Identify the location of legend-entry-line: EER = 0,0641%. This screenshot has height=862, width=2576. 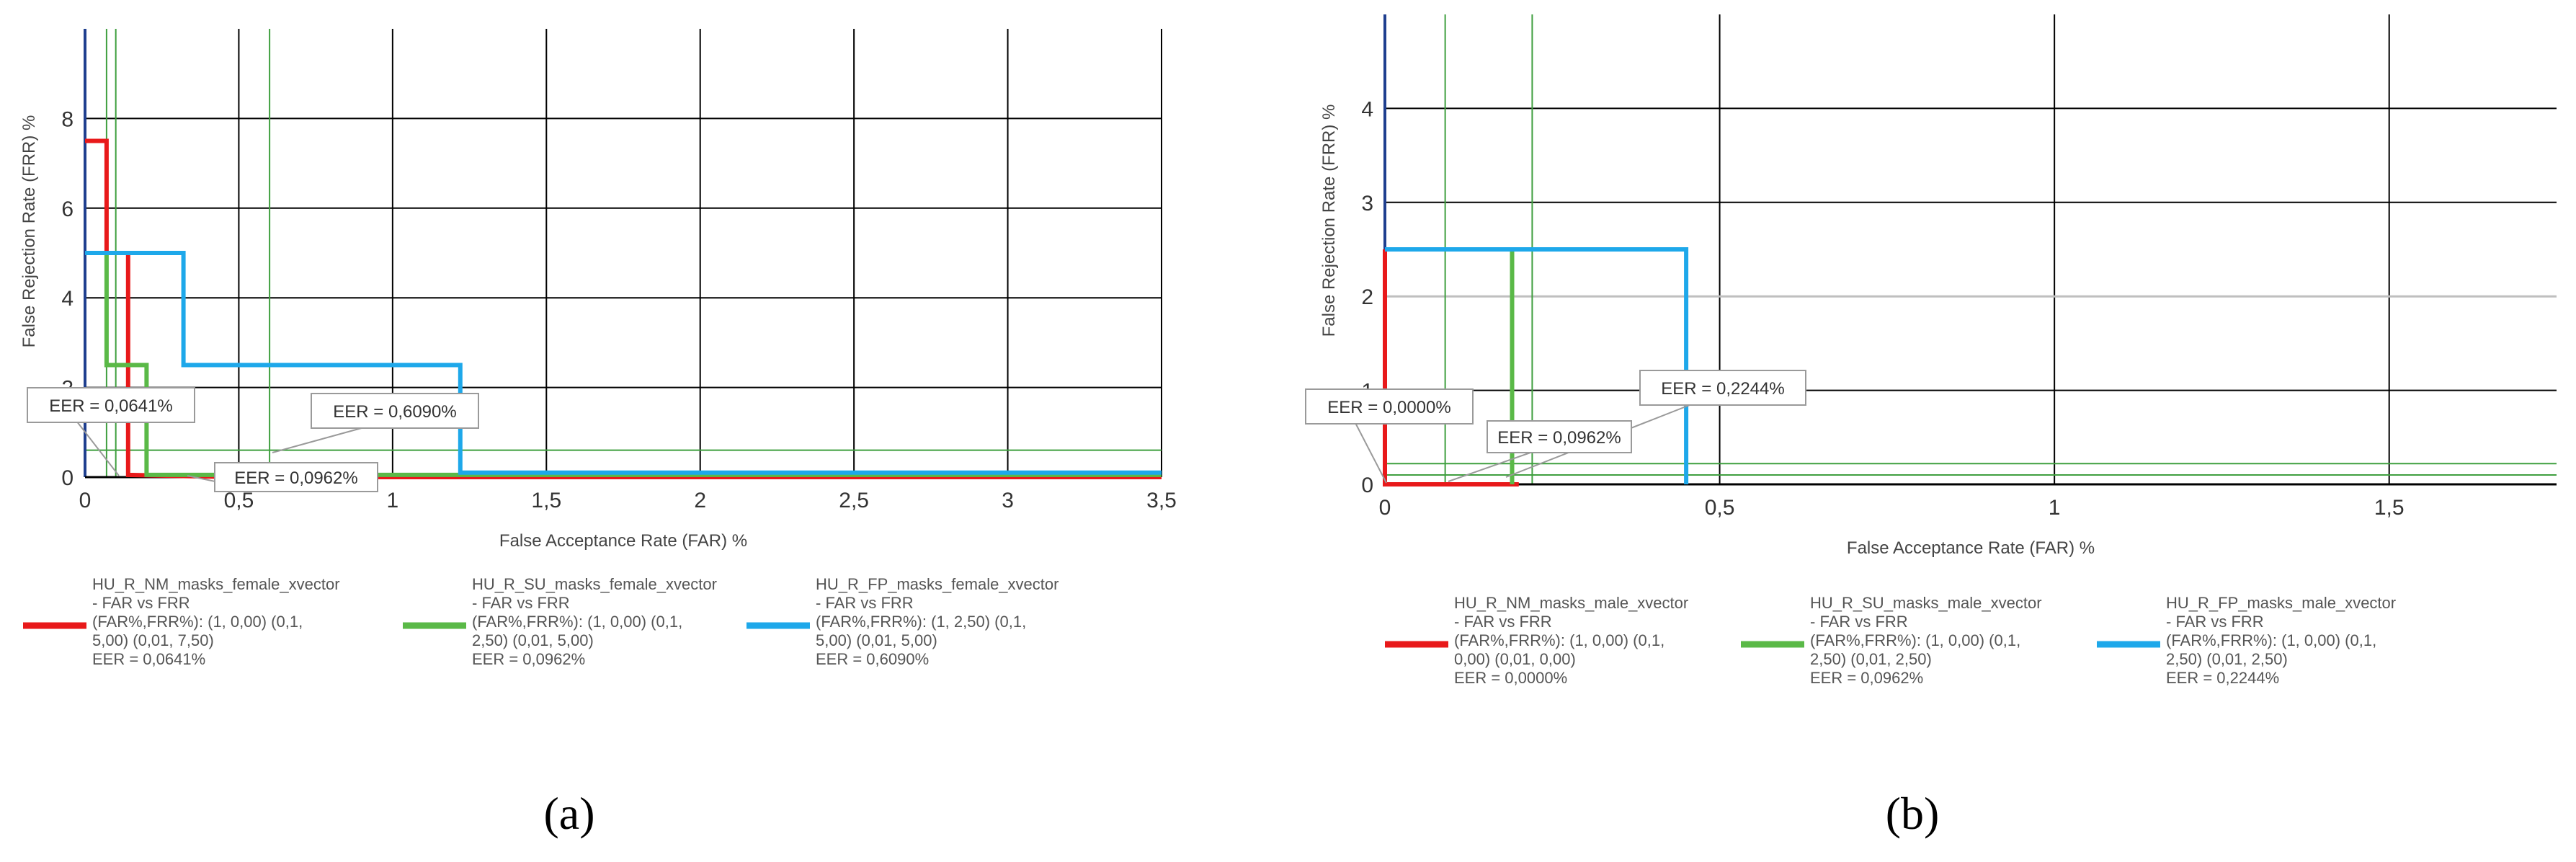
(148, 659).